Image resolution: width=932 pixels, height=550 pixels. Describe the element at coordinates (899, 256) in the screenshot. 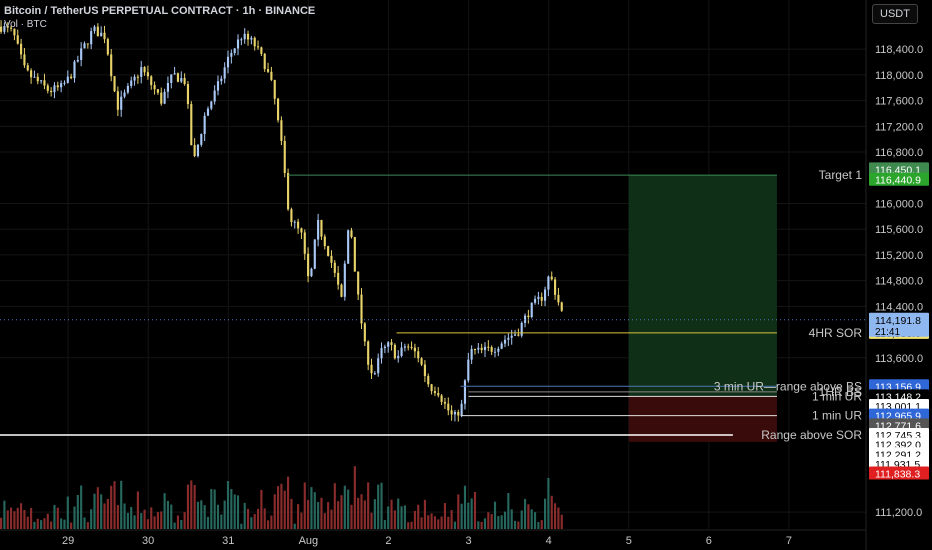

I see `price-tick-label: 115,200.0` at that location.